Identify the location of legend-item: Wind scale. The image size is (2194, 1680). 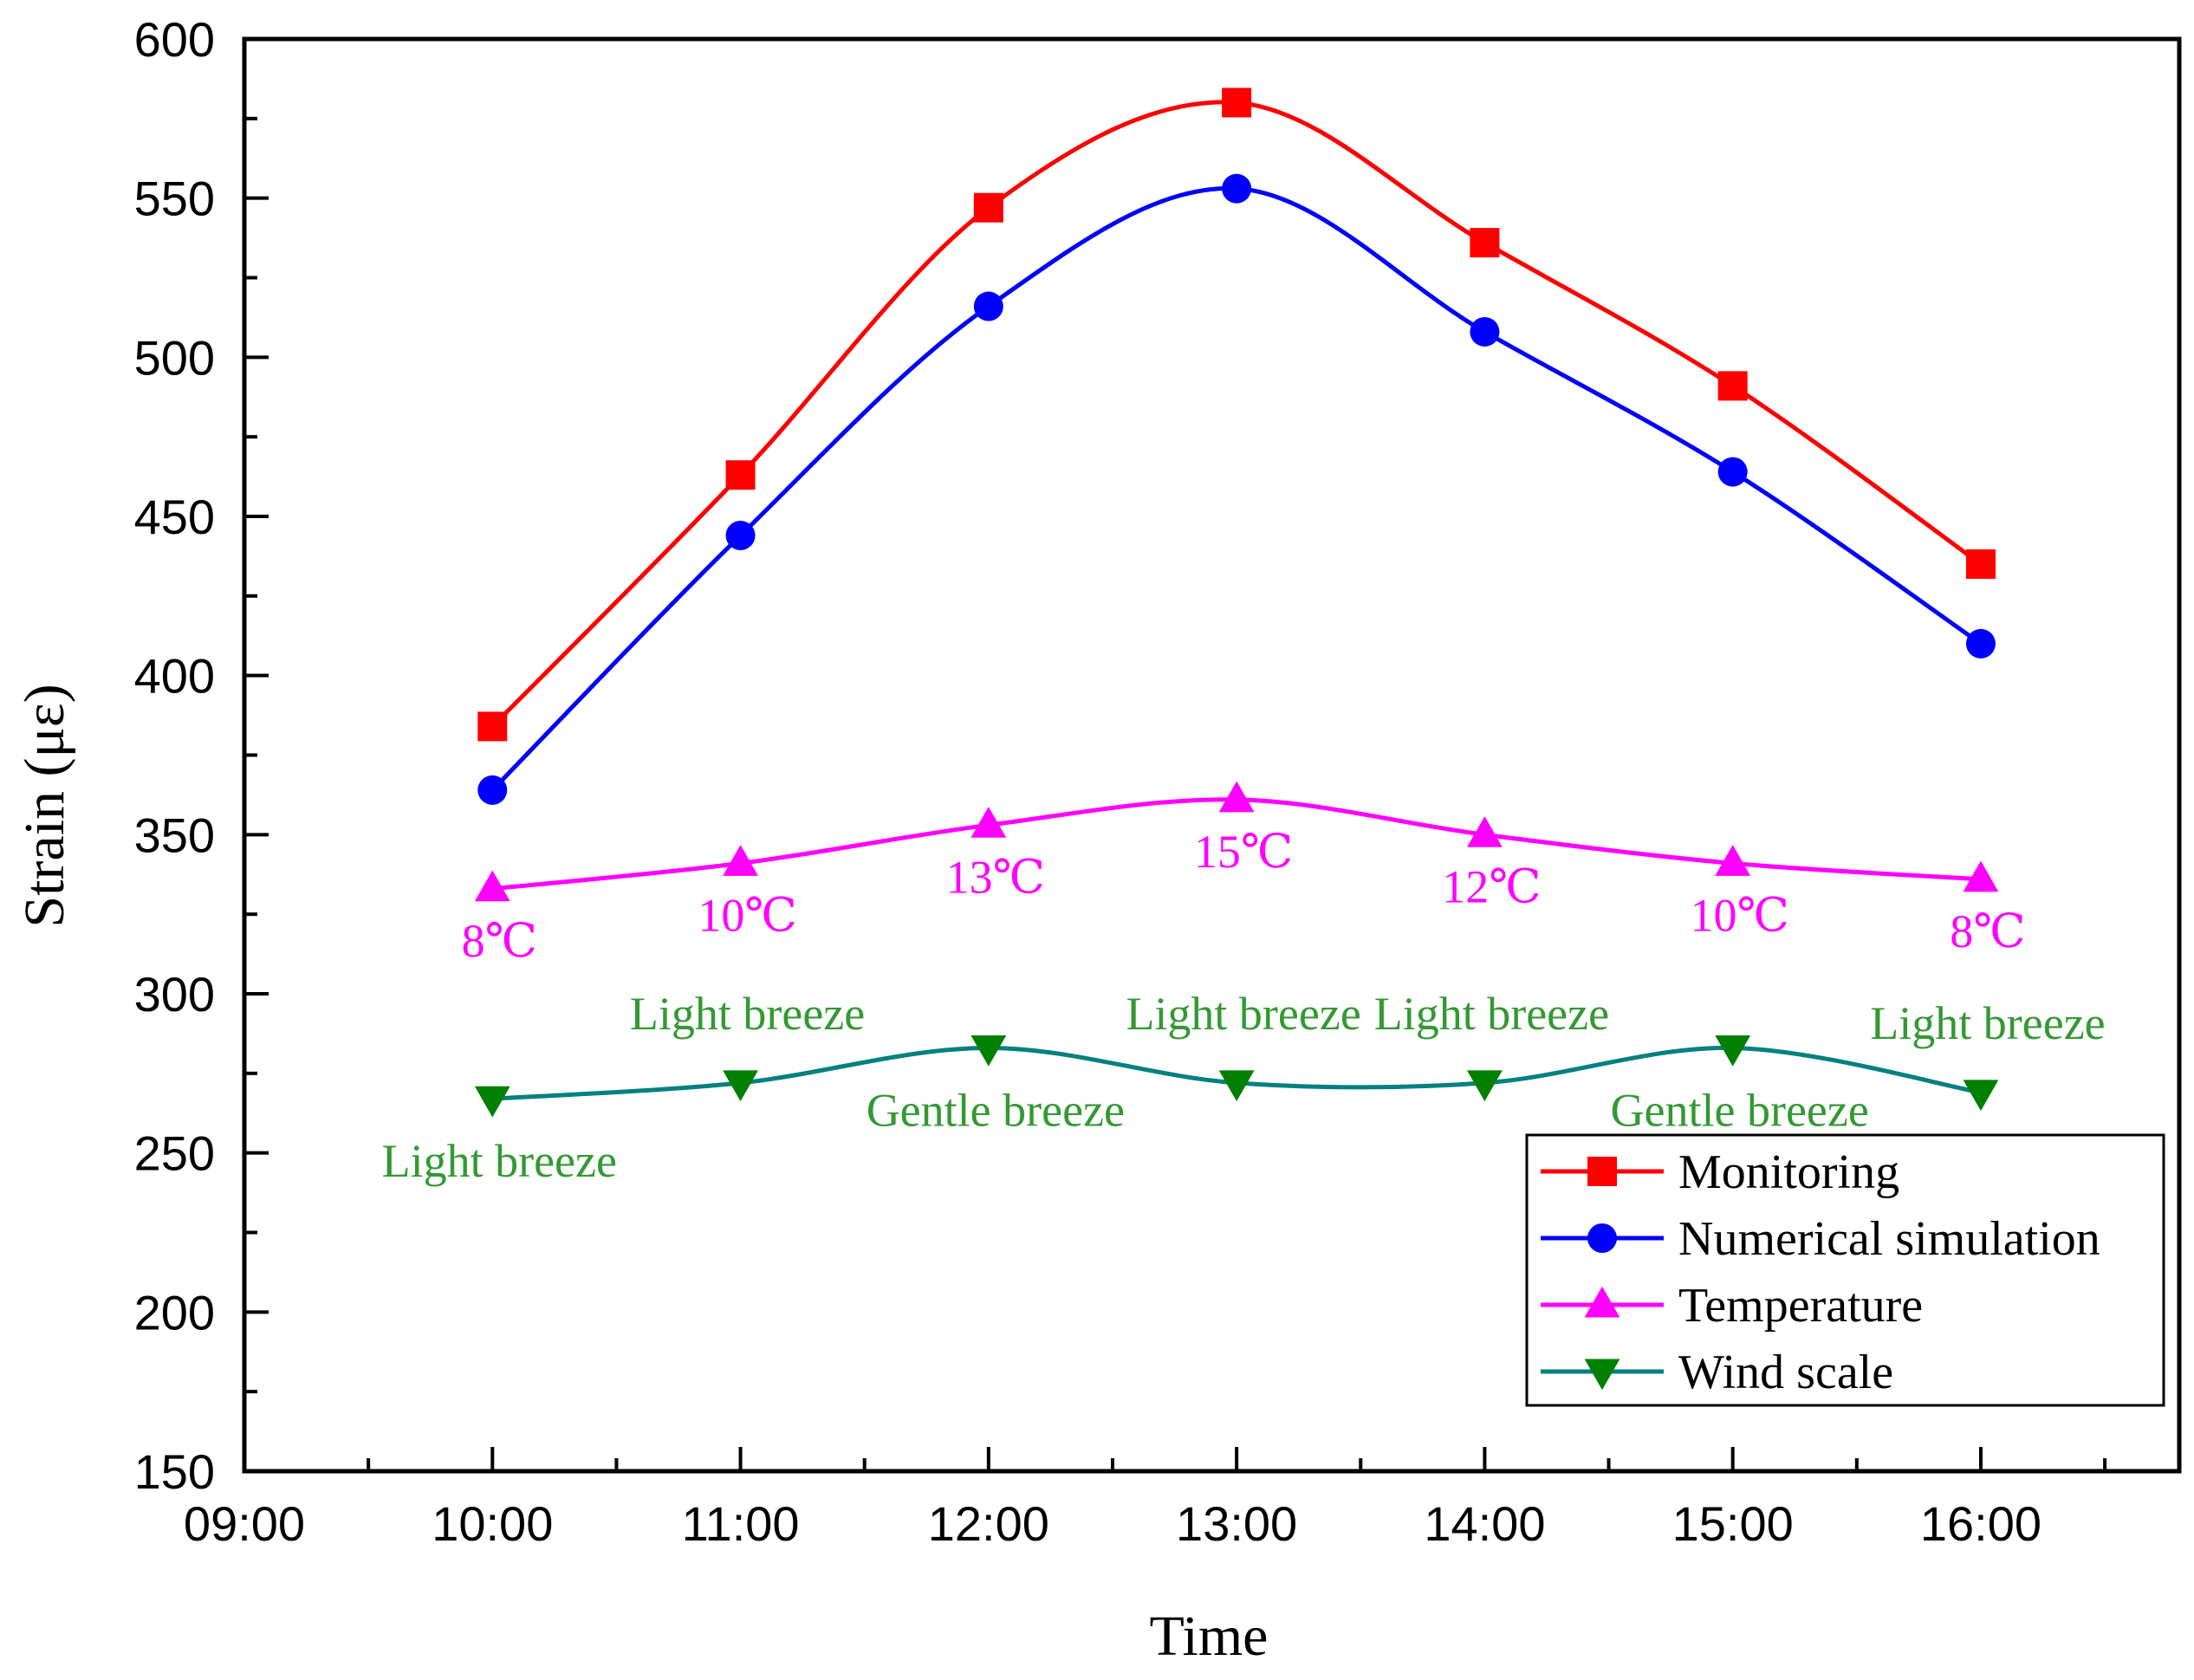
(1717, 1372).